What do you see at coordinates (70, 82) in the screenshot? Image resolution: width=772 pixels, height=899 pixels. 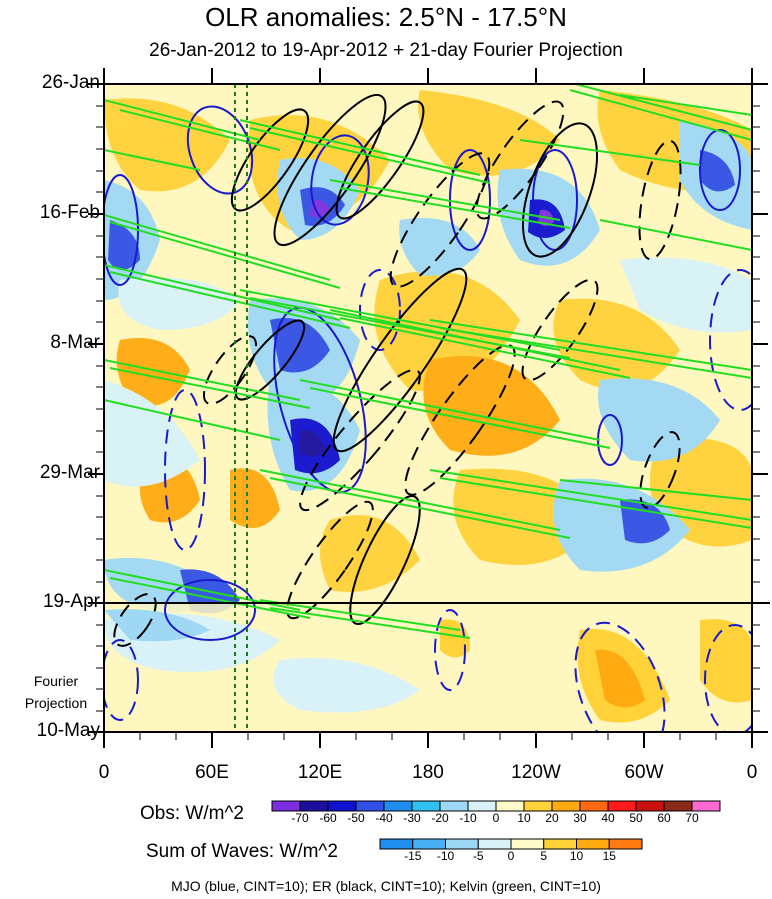 I see `y-tick-label: 26-Jan` at bounding box center [70, 82].